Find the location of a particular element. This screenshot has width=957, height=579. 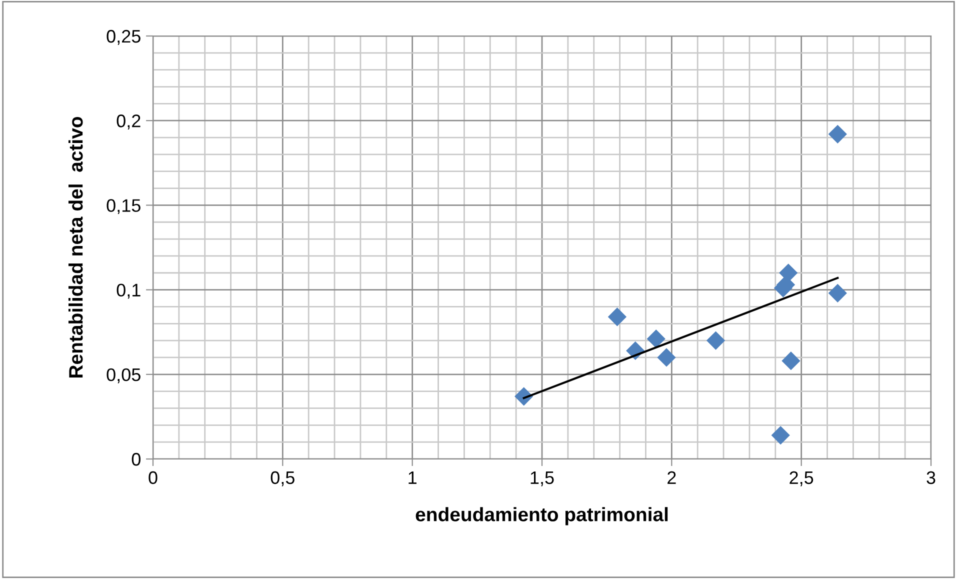

y-tick-label: 0,25 is located at coordinates (123, 37).